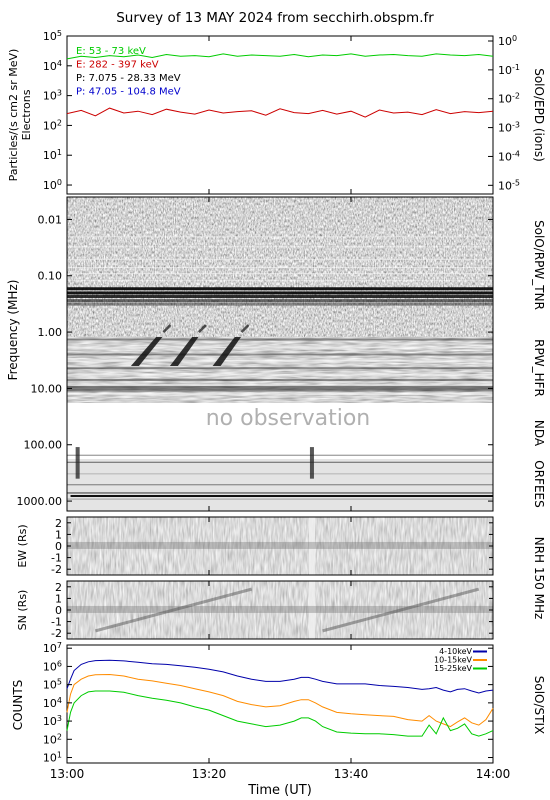 The height and width of the screenshot is (800, 550). What do you see at coordinates (56, 633) in the screenshot?
I see `nrh-sn-y-tick-label: -2` at bounding box center [56, 633].